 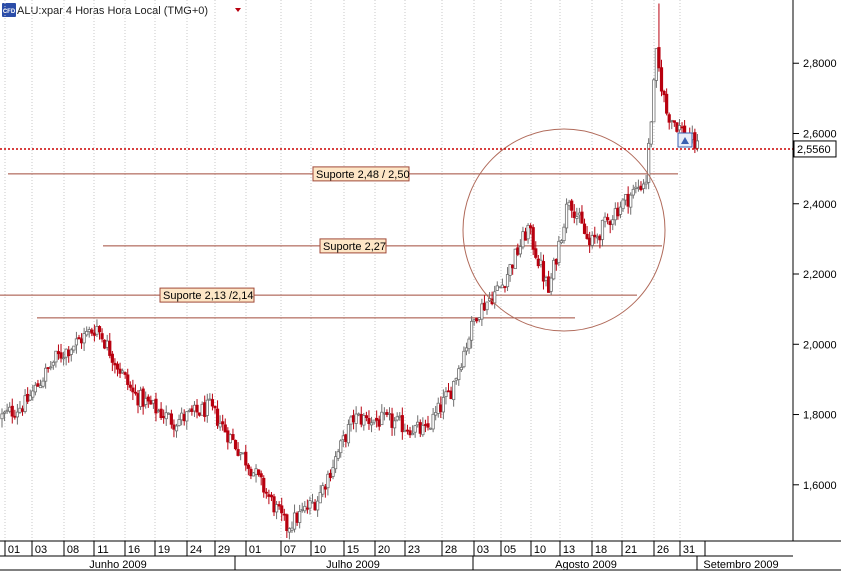 I want to click on y-tick-label: 2,6000, so click(x=820, y=134).